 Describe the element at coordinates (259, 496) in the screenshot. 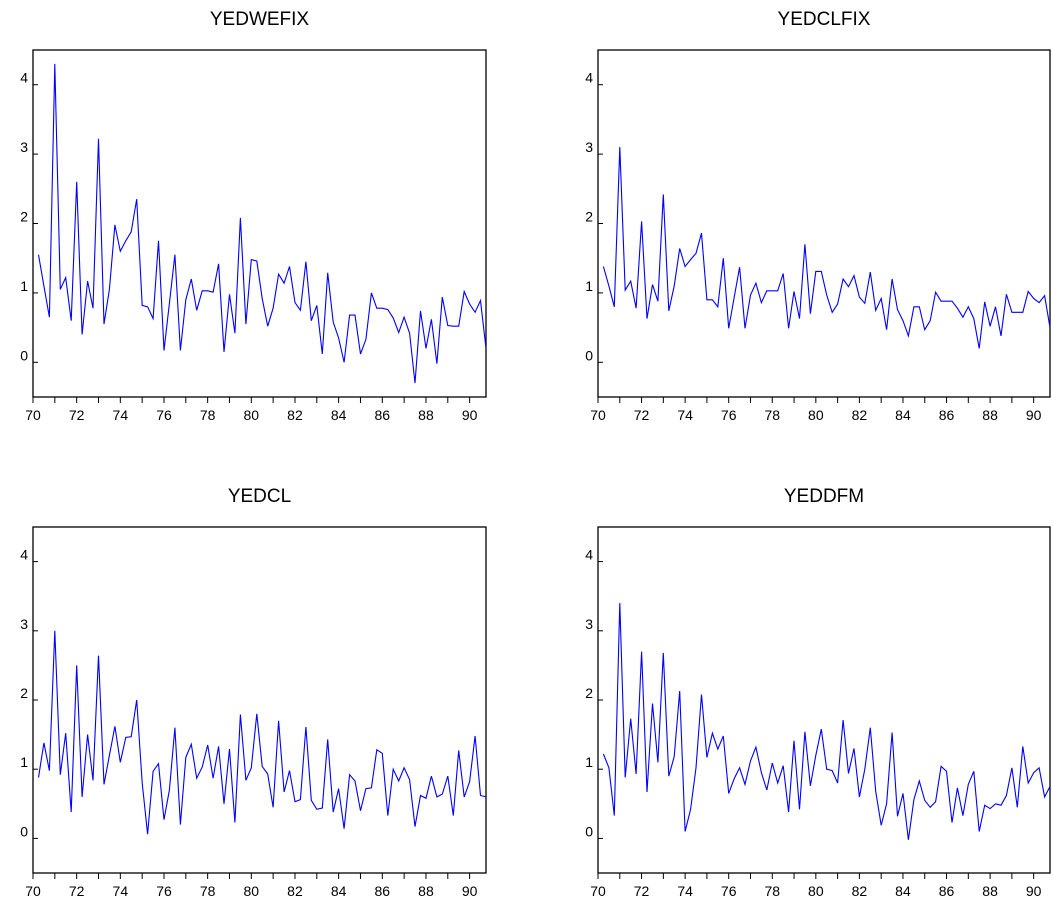

I see `chart-title: YEDCL` at that location.